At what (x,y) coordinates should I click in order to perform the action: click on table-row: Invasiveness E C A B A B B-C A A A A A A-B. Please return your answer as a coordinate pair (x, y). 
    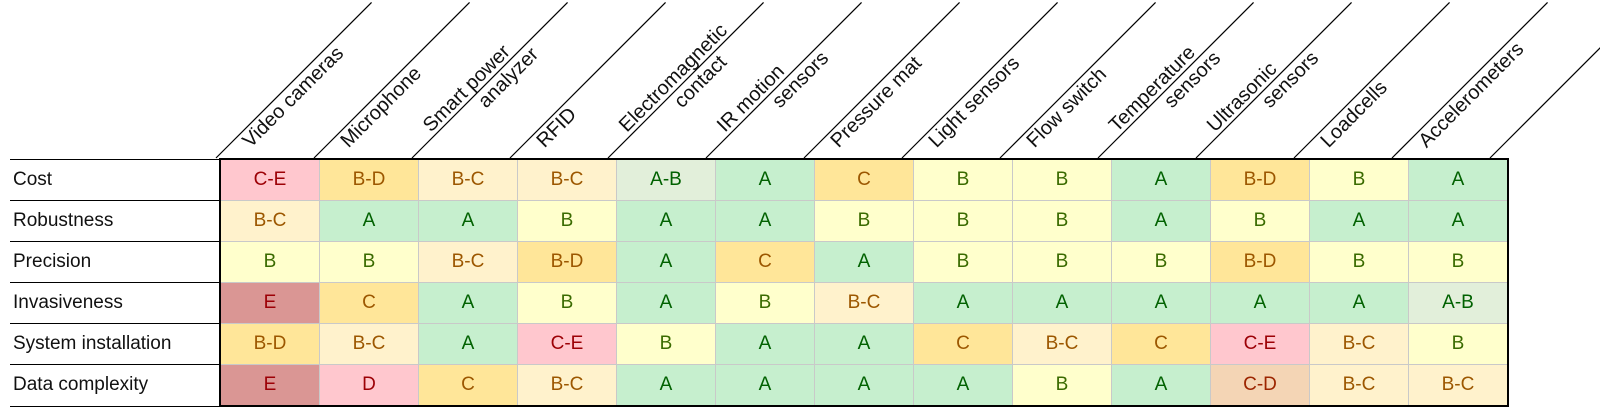
    Looking at the image, I should click on (759, 303).